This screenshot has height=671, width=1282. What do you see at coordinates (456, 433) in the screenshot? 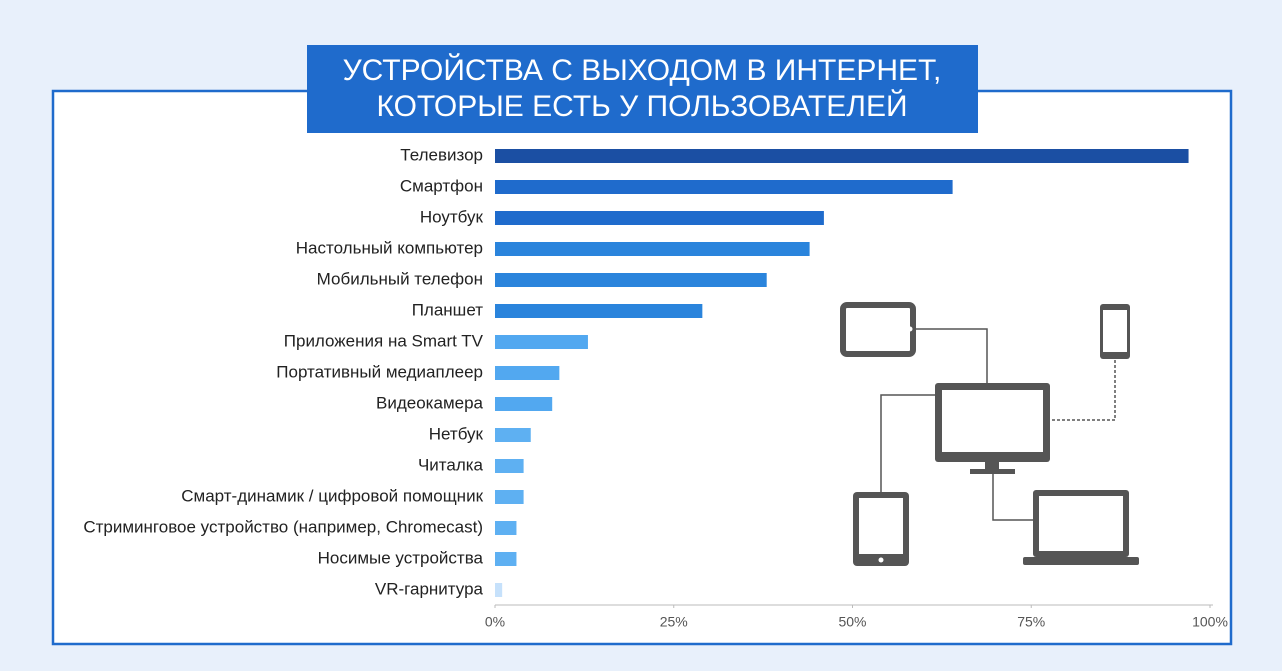
I see `y-tick-label: Нетбук` at bounding box center [456, 433].